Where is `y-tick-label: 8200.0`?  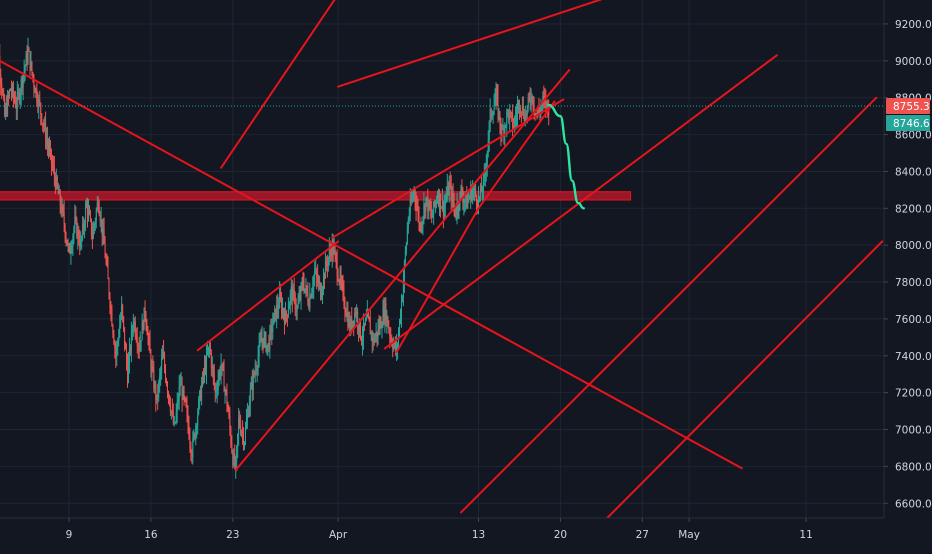 y-tick-label: 8200.0 is located at coordinates (913, 209).